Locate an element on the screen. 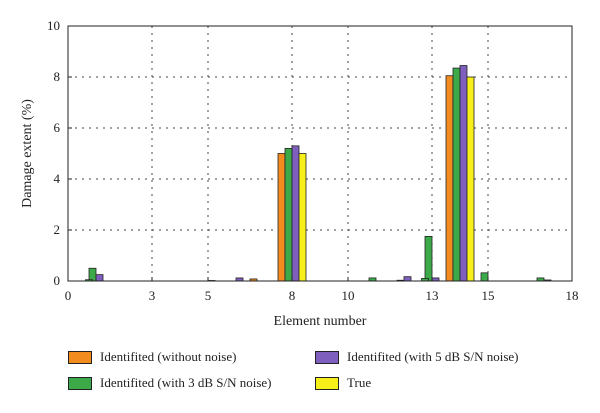 The height and width of the screenshot is (413, 600). y-tick-label: 10 is located at coordinates (53, 25).